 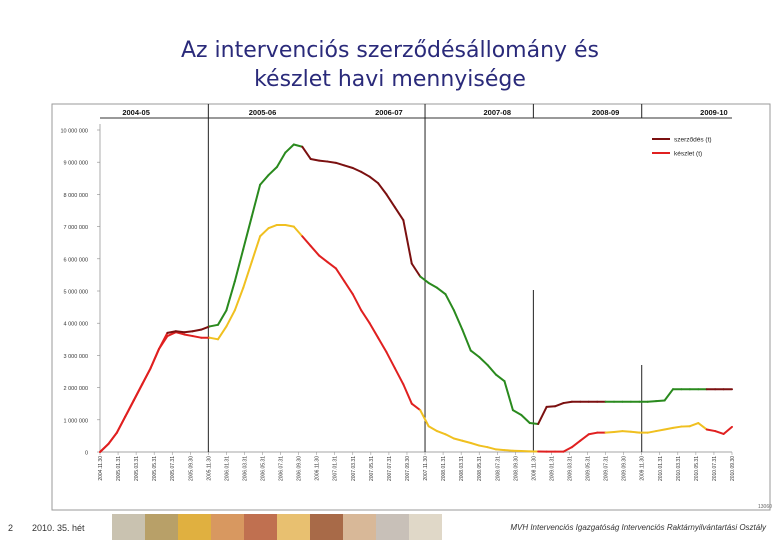 What do you see at coordinates (86, 454) in the screenshot?
I see `y-tick-label: 0` at bounding box center [86, 454].